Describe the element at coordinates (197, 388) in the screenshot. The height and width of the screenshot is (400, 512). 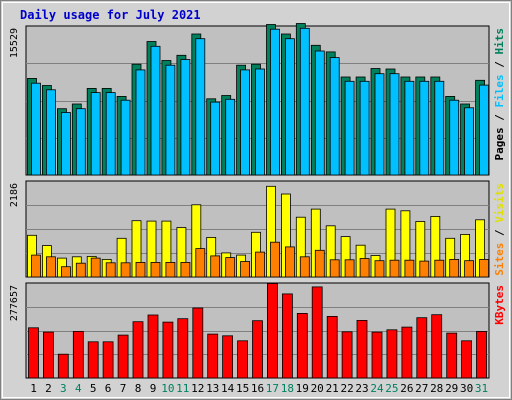
I see `x-tick-label-day-12: 12` at that location.